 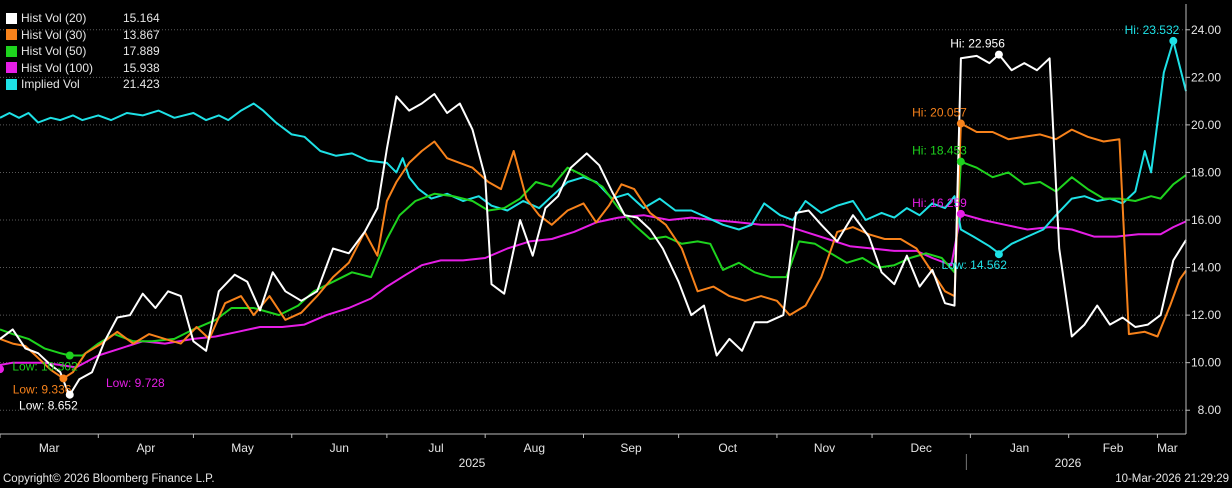 I want to click on copyright-text: Copyright© 2026 Bloomberg Finance L.P., so click(x=109, y=479).